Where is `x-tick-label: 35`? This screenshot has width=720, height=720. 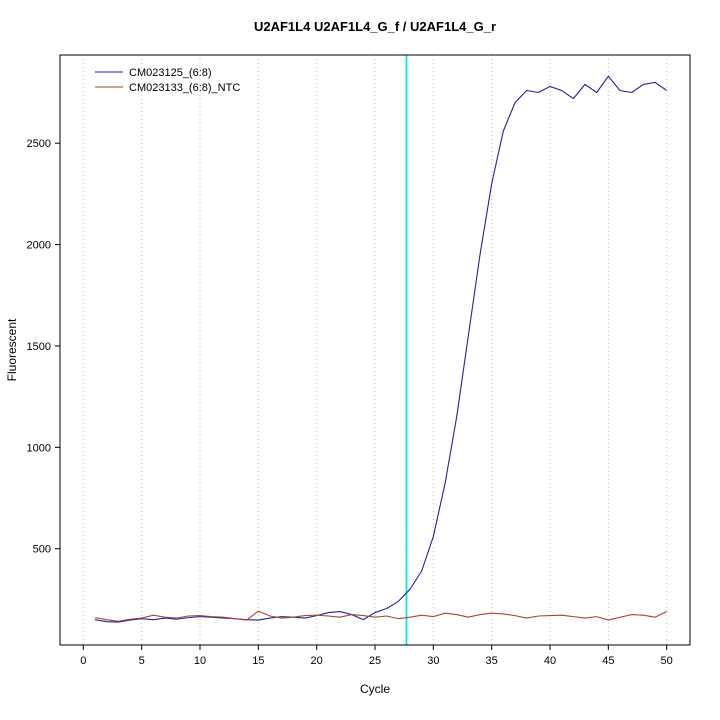 x-tick-label: 35 is located at coordinates (492, 661).